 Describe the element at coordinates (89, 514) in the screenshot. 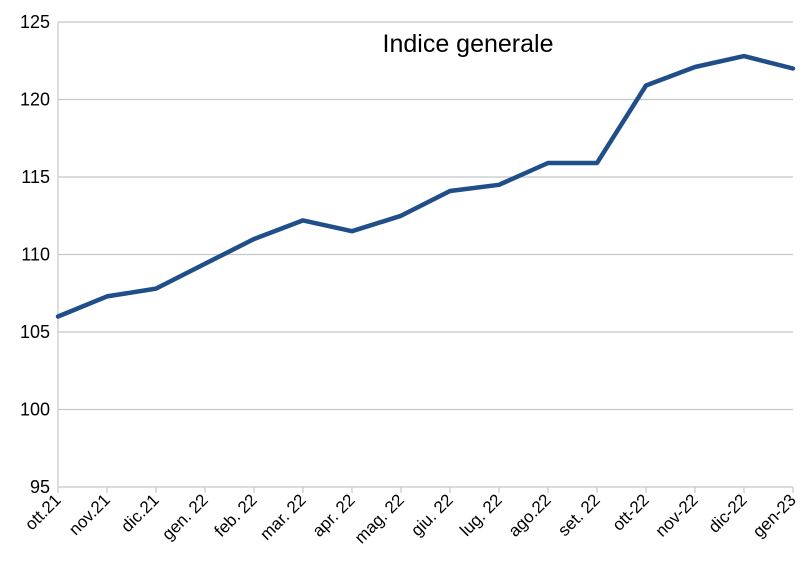

I see `x-tick-label: nov.21` at that location.